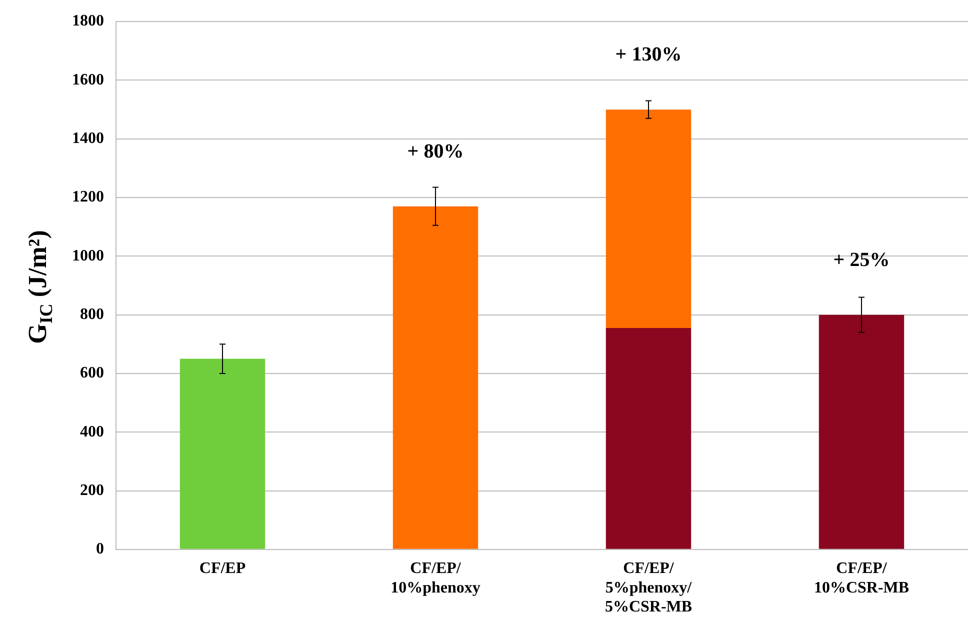 The image size is (968, 621). What do you see at coordinates (862, 578) in the screenshot?
I see `x-tick-label: CF/EP/10%CSR-MB` at bounding box center [862, 578].